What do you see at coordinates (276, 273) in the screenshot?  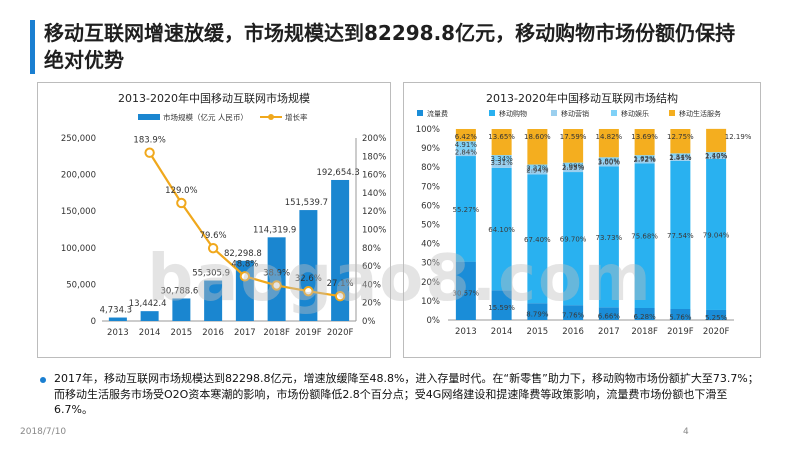 I see `growth-rate-label: 38.9%` at bounding box center [276, 273].